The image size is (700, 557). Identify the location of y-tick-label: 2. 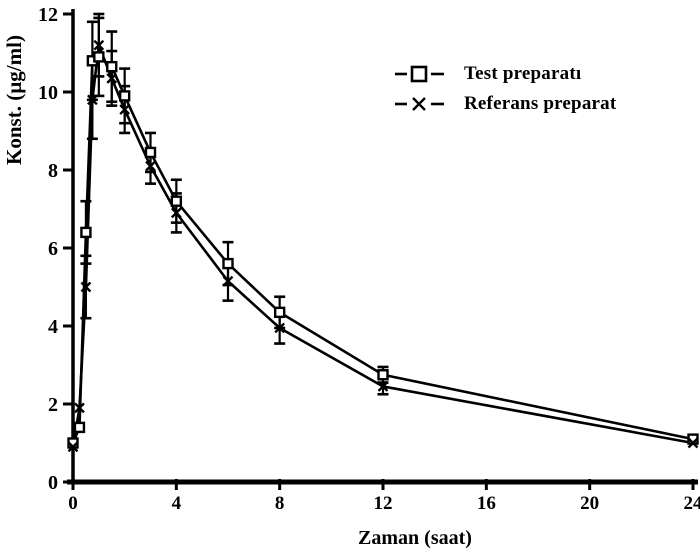
(53, 405).